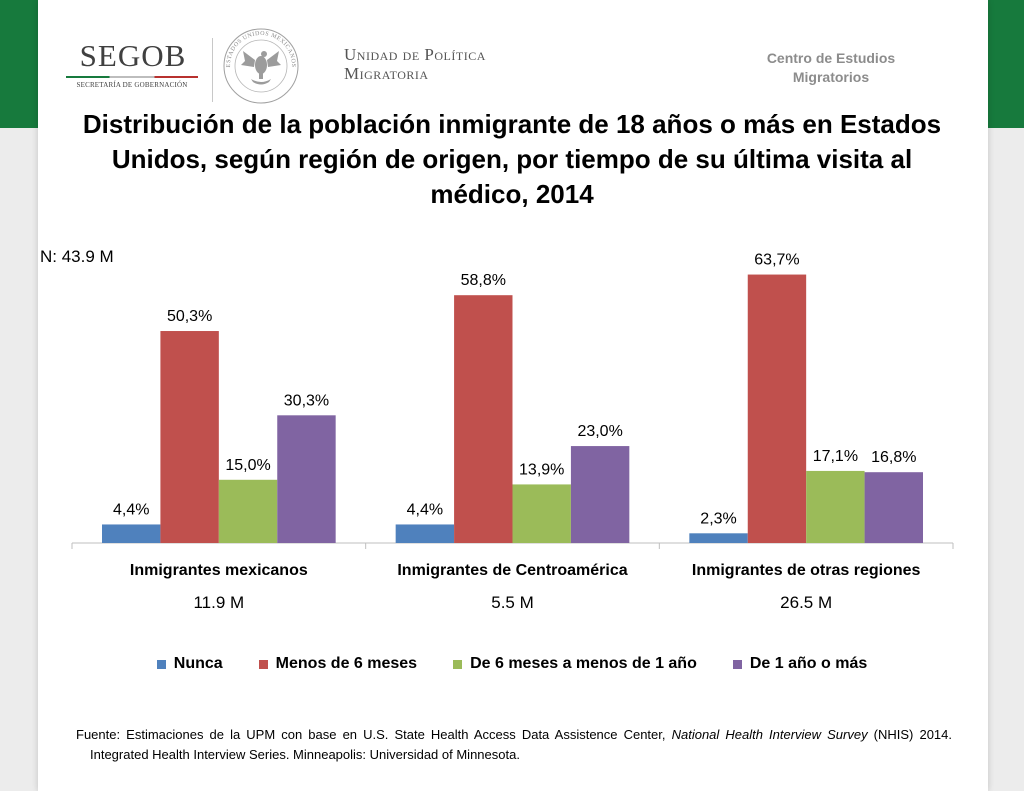  Describe the element at coordinates (198, 663) in the screenshot. I see `legend-label: Nunca` at that location.